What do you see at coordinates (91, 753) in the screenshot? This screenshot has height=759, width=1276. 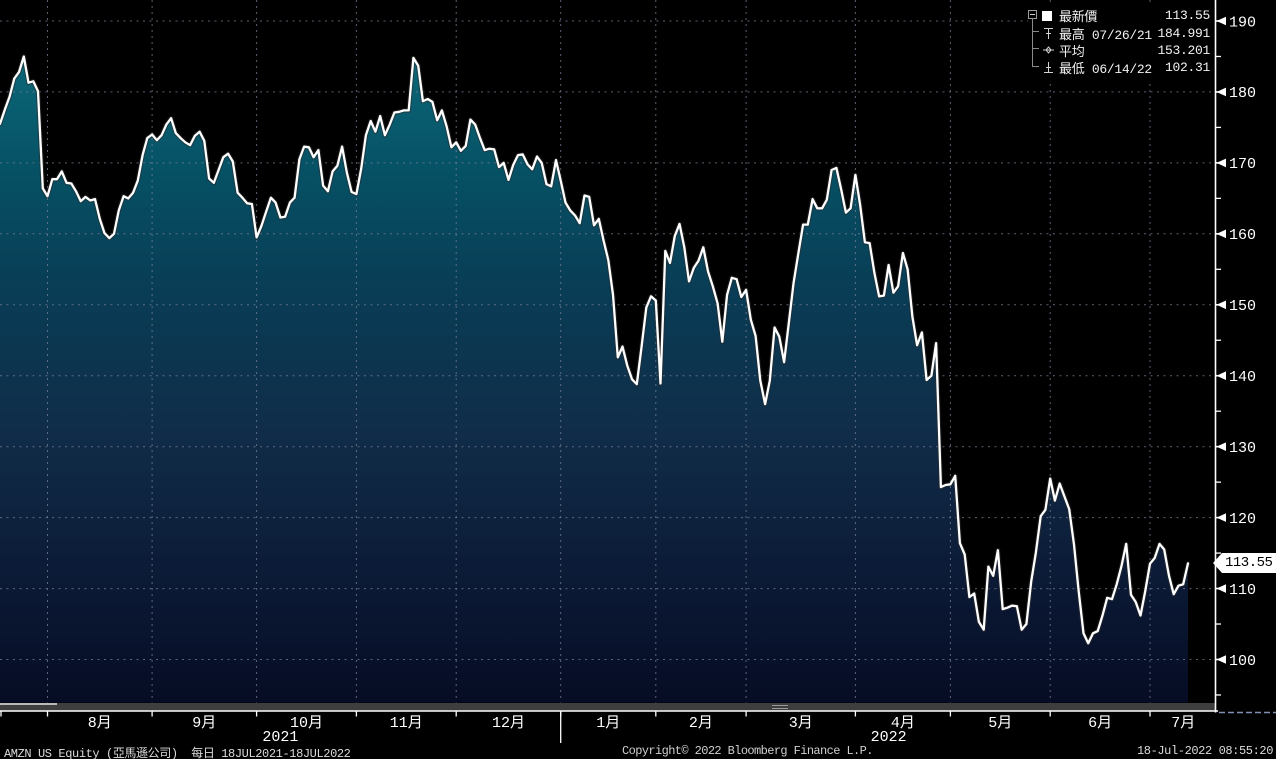 I see `security-title: AMZN US Equity (亞馬遜公司)` at bounding box center [91, 753].